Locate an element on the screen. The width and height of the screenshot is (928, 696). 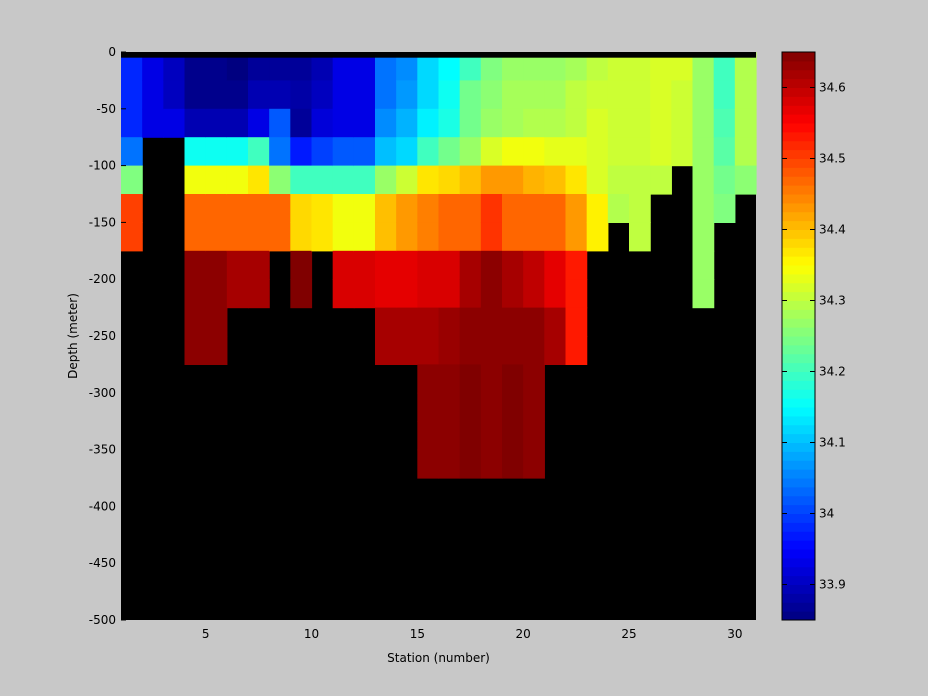
y-tick-label: -50 is located at coordinates (106, 109).